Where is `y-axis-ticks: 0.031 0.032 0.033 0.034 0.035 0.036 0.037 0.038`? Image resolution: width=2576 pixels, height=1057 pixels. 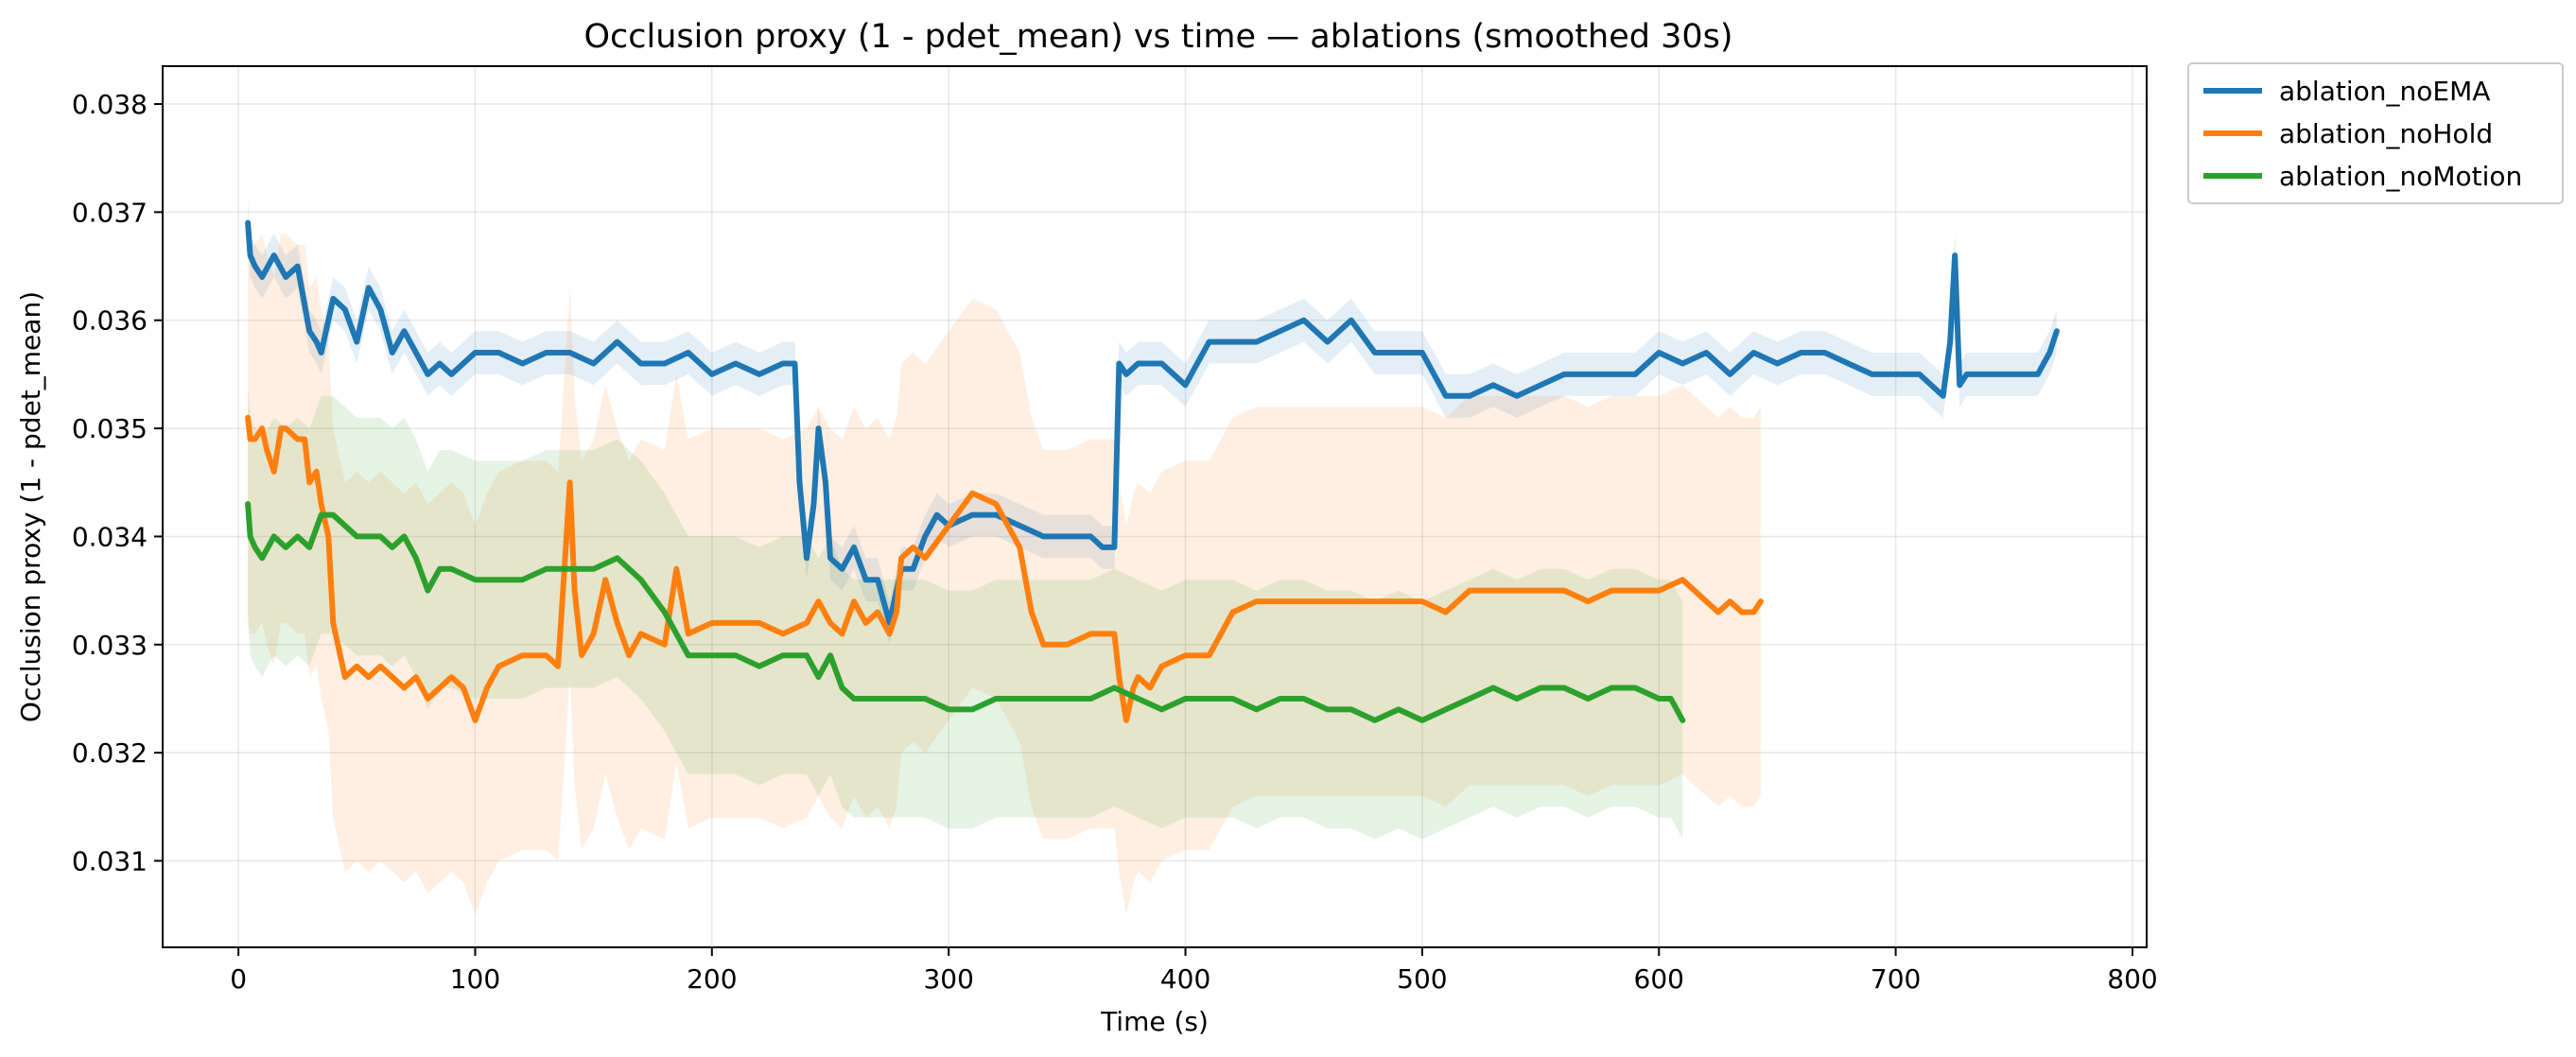
y-axis-ticks: 0.031 0.032 0.033 0.034 0.035 0.036 0.037 0.038 is located at coordinates (117, 483).